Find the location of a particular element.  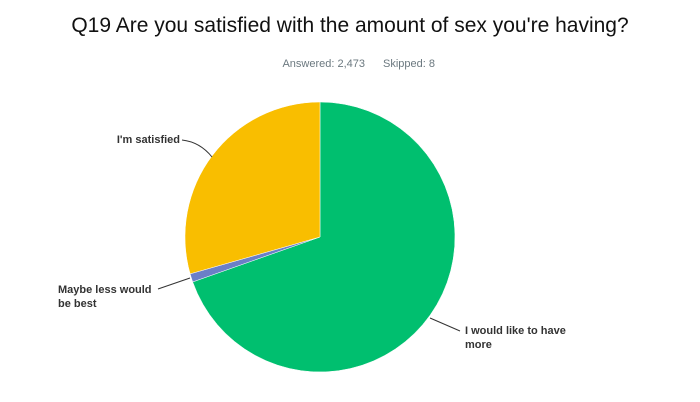

skipped: Skipped: 8 is located at coordinates (409, 64).